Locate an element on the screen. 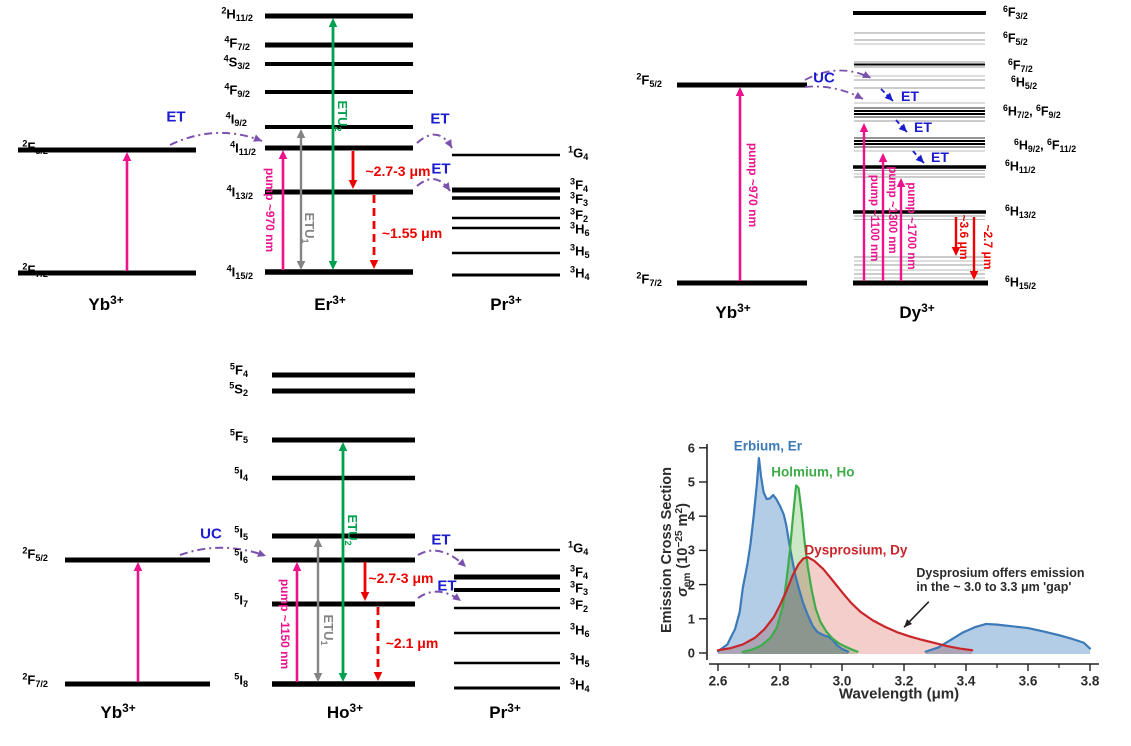 This screenshot has width=1131, height=746. er-level-label-4f92-part: 9/2 is located at coordinates (243, 94).